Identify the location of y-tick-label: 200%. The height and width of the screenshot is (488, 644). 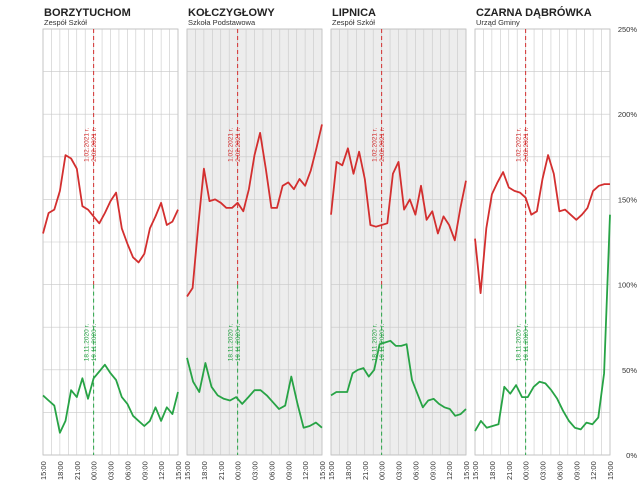
(628, 114).